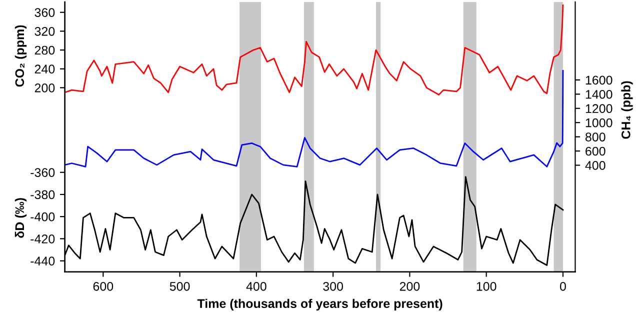 This screenshot has height=328, width=642. What do you see at coordinates (180, 286) in the screenshot?
I see `x-tick-label: 500` at bounding box center [180, 286].